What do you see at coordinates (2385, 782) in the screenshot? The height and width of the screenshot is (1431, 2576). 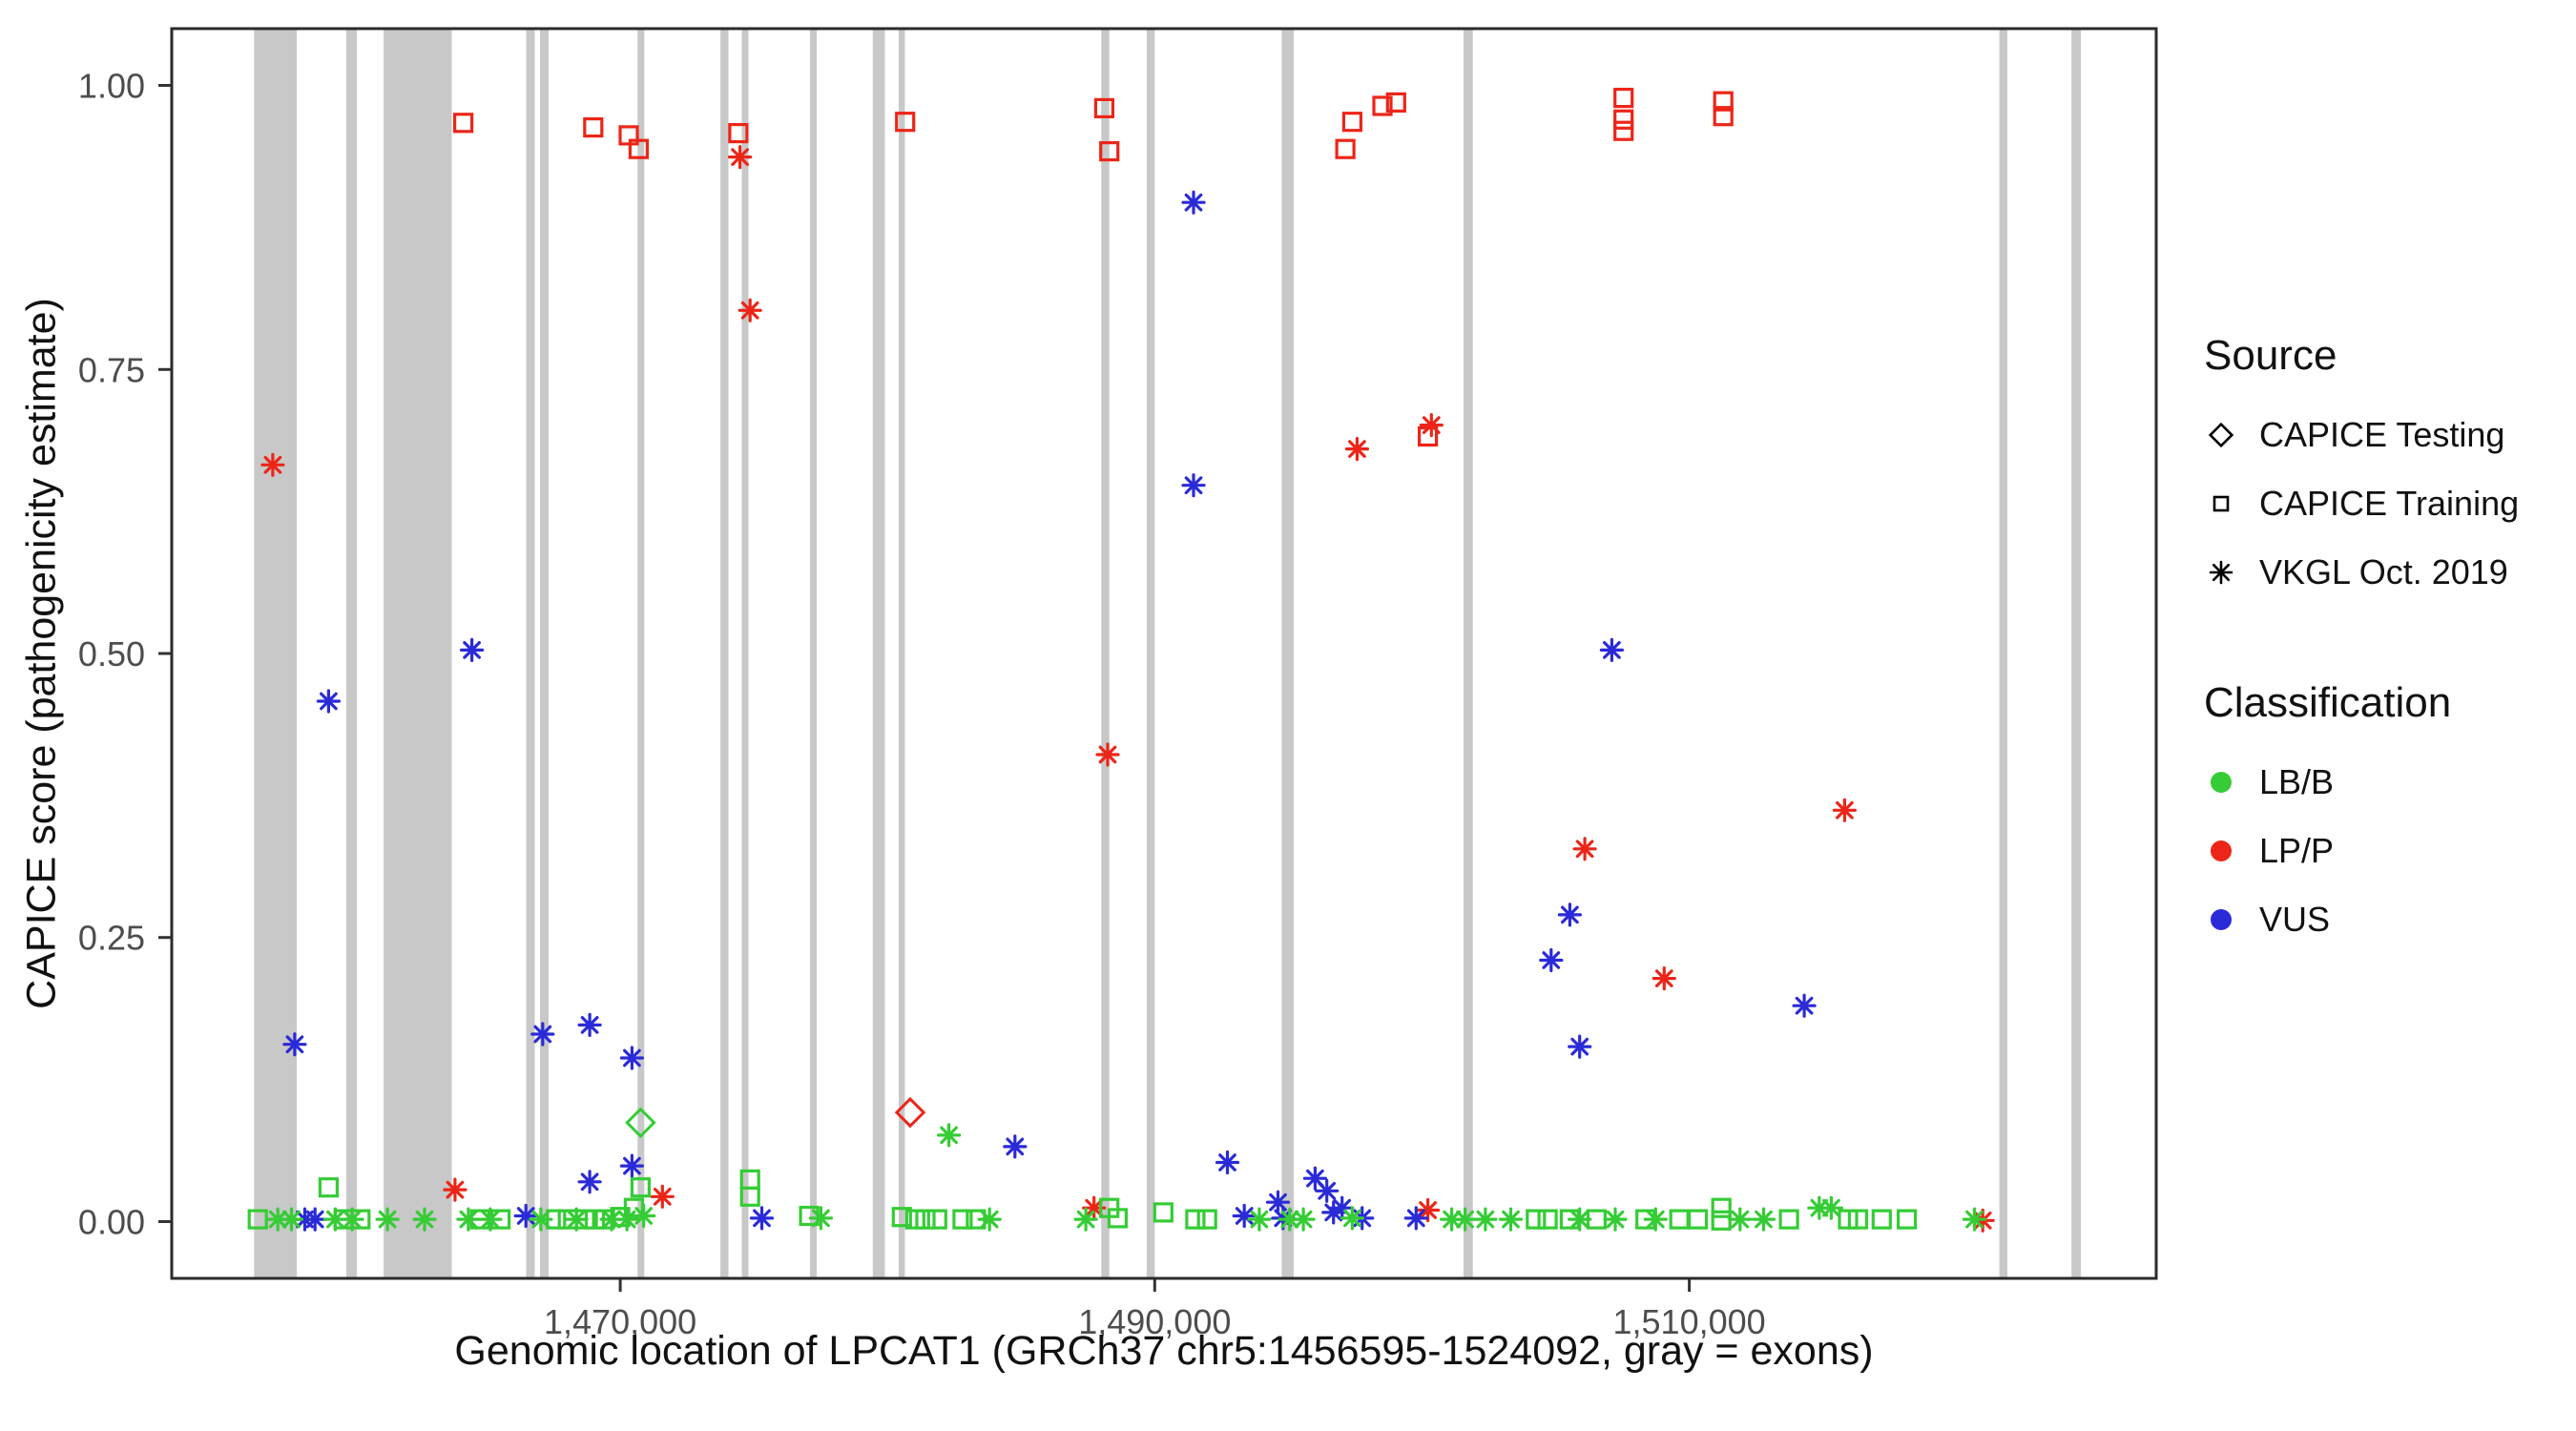 I see `legend-item-lb-b: LB/B` at bounding box center [2385, 782].